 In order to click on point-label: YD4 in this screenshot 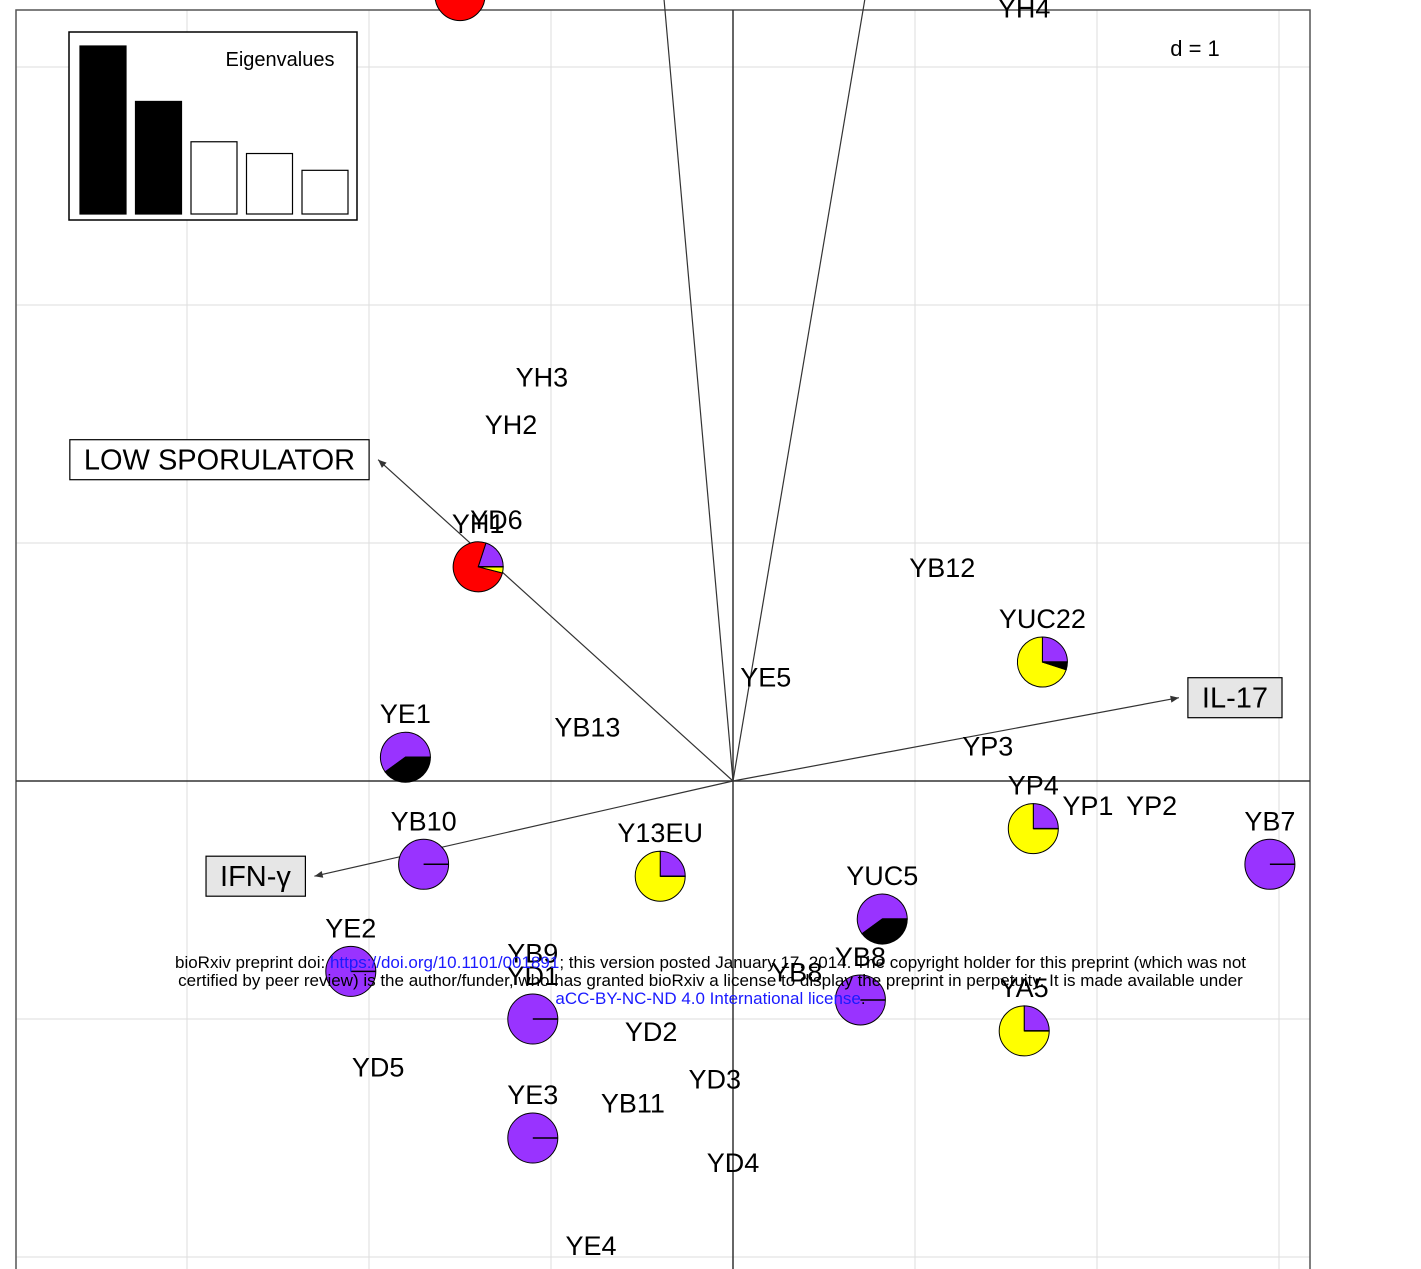, I will do `click(733, 1163)`.